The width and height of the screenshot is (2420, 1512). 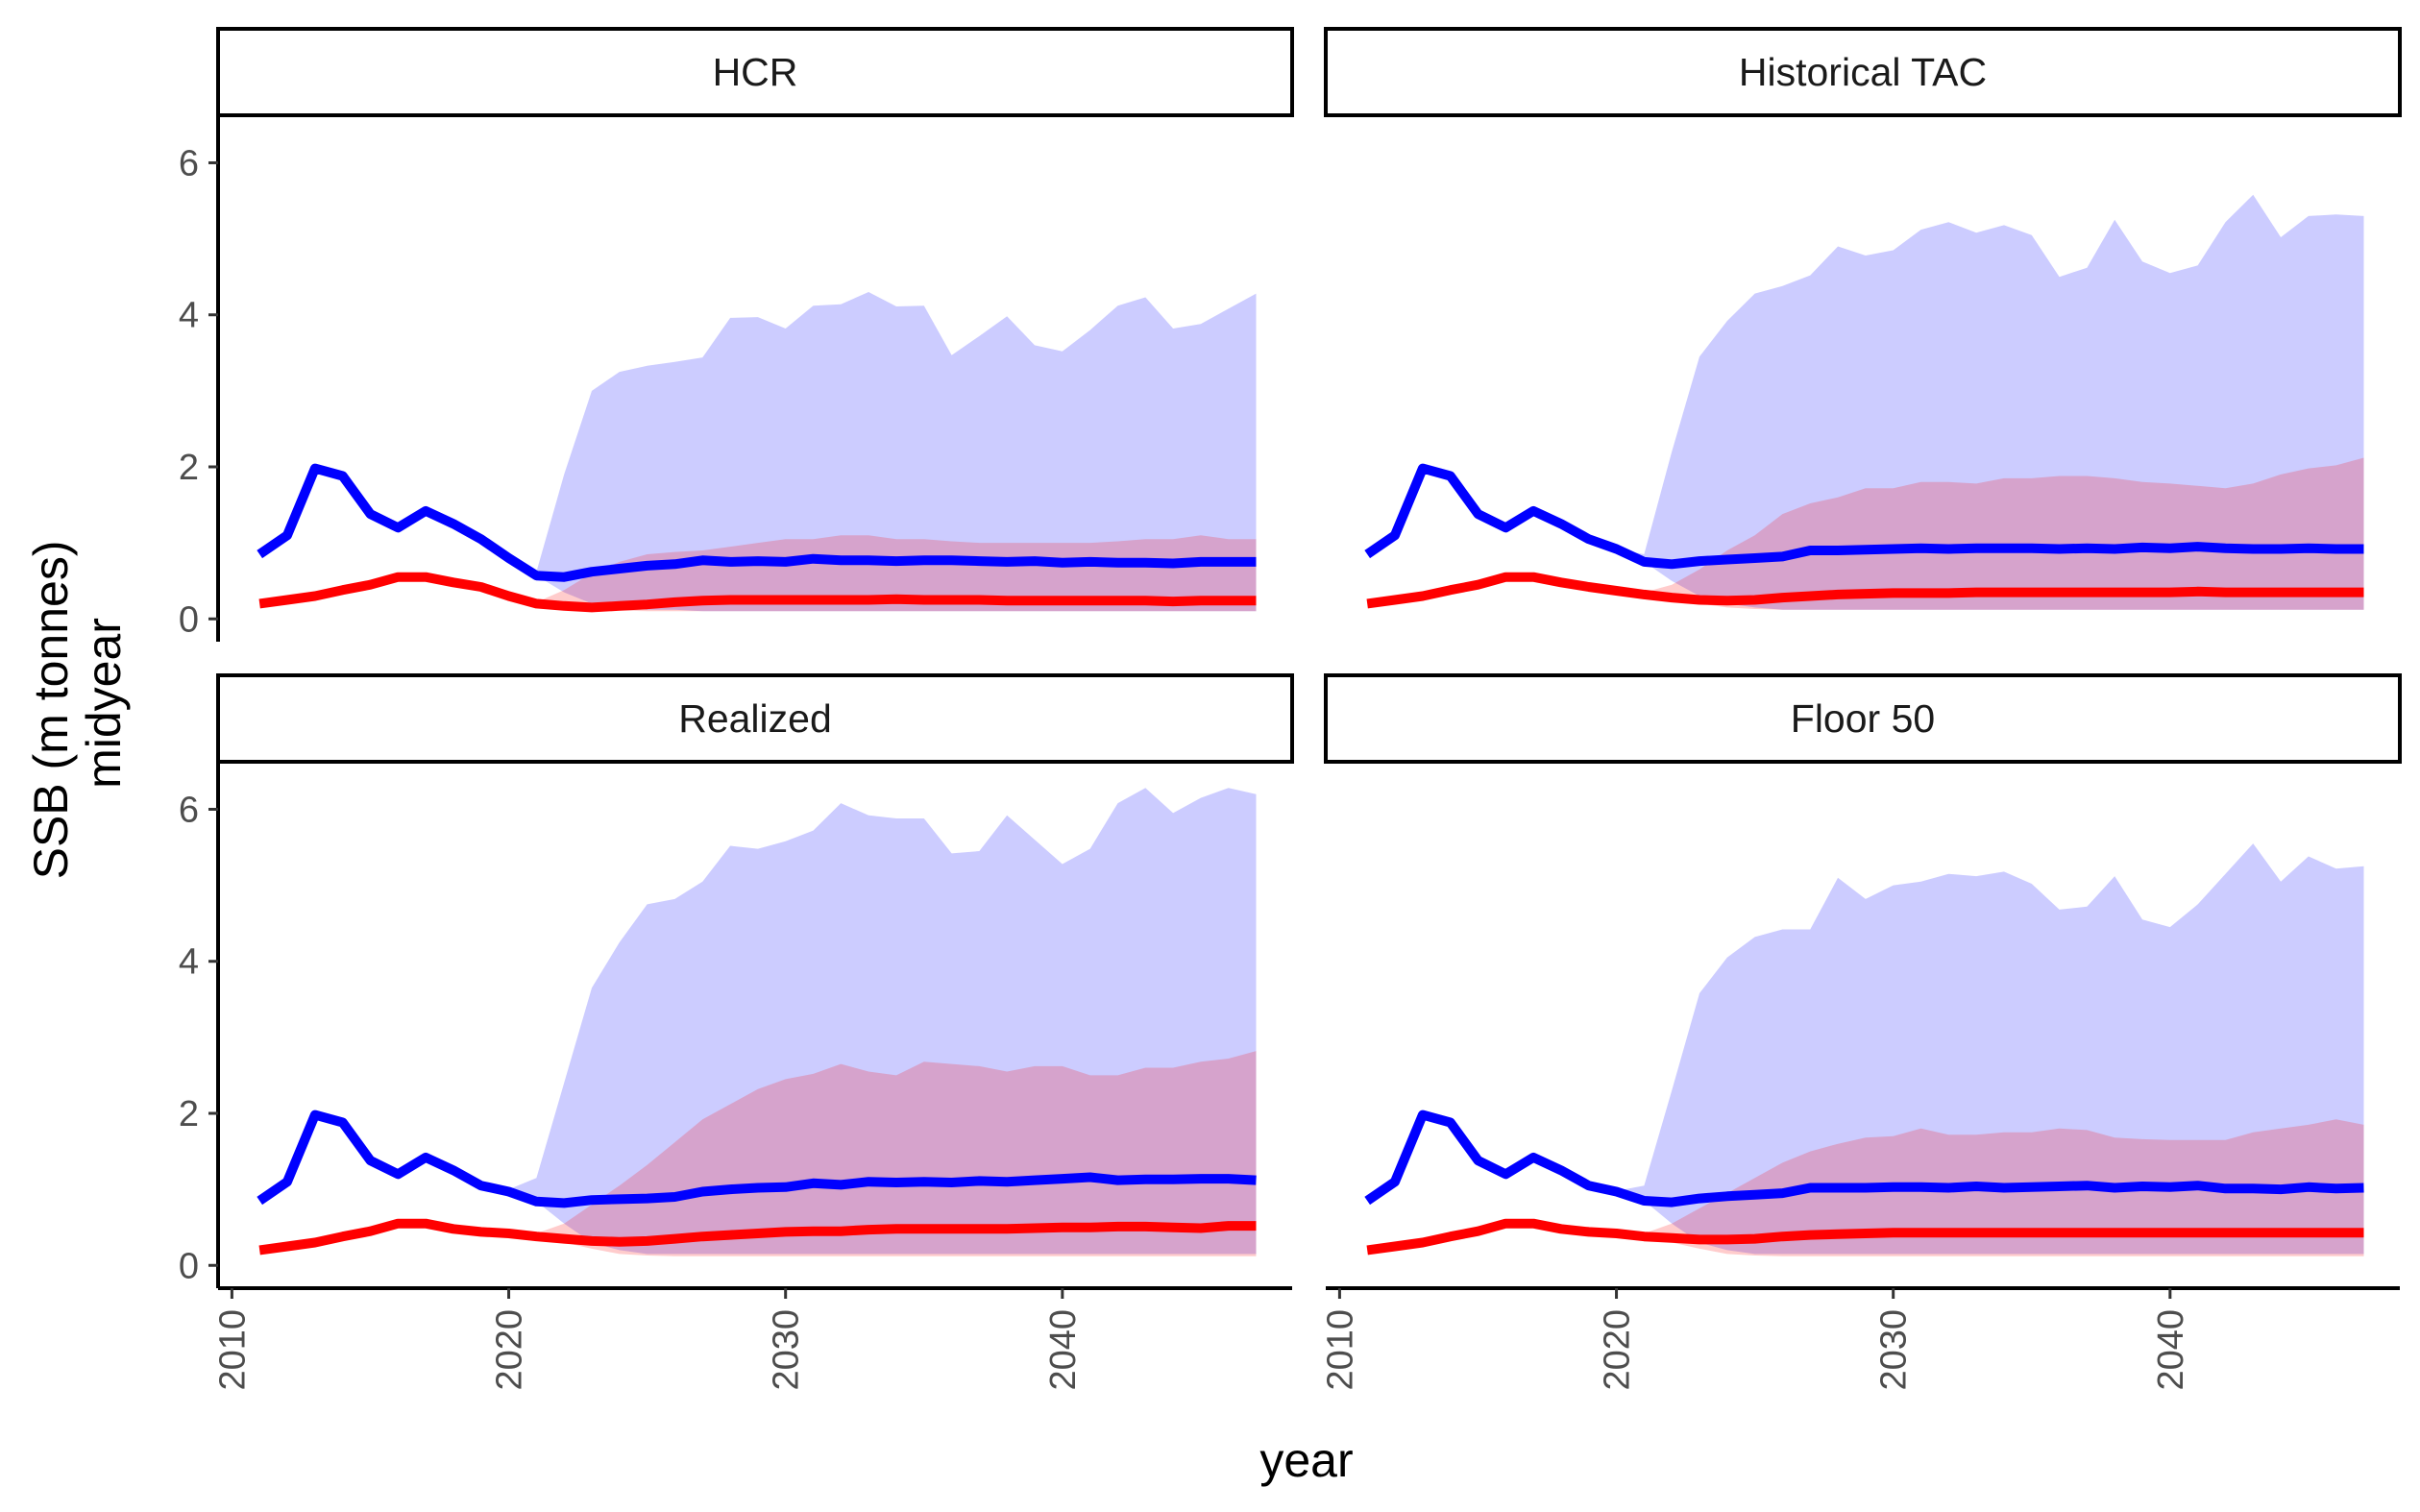 I want to click on facet-title: HCR, so click(x=756, y=72).